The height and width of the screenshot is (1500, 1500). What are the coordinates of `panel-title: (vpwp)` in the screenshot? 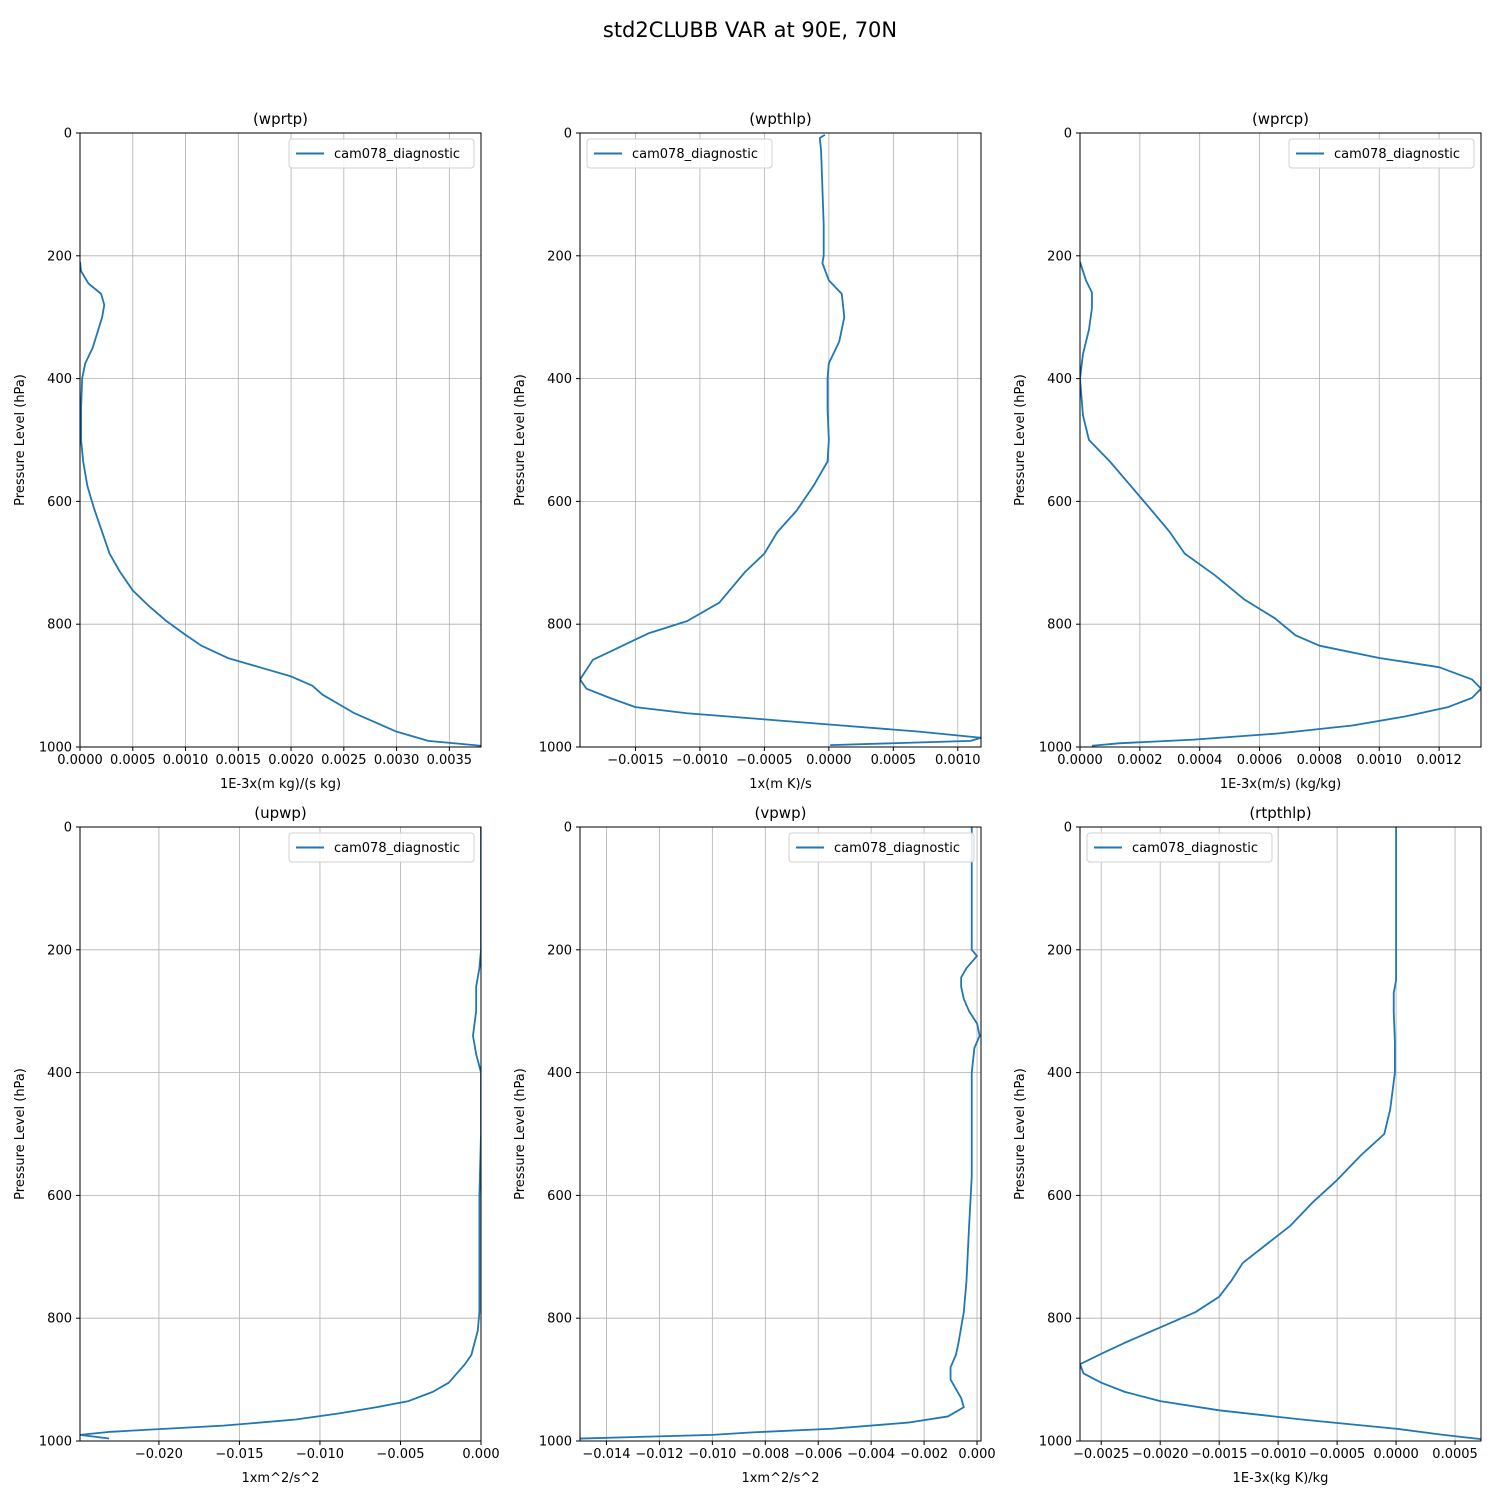 It's located at (781, 813).